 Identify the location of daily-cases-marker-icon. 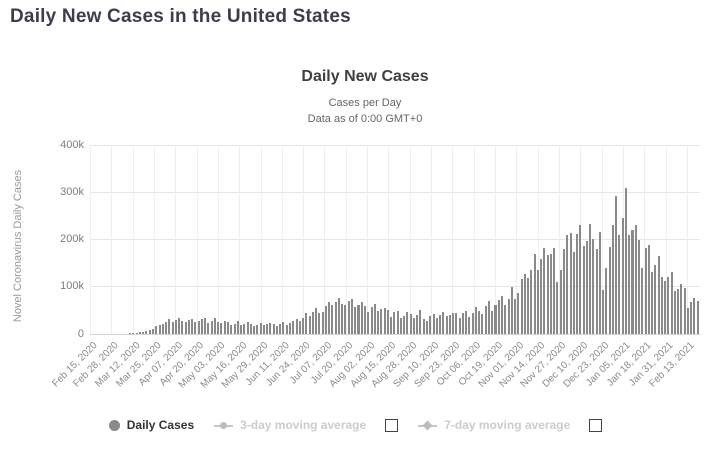
(114, 425).